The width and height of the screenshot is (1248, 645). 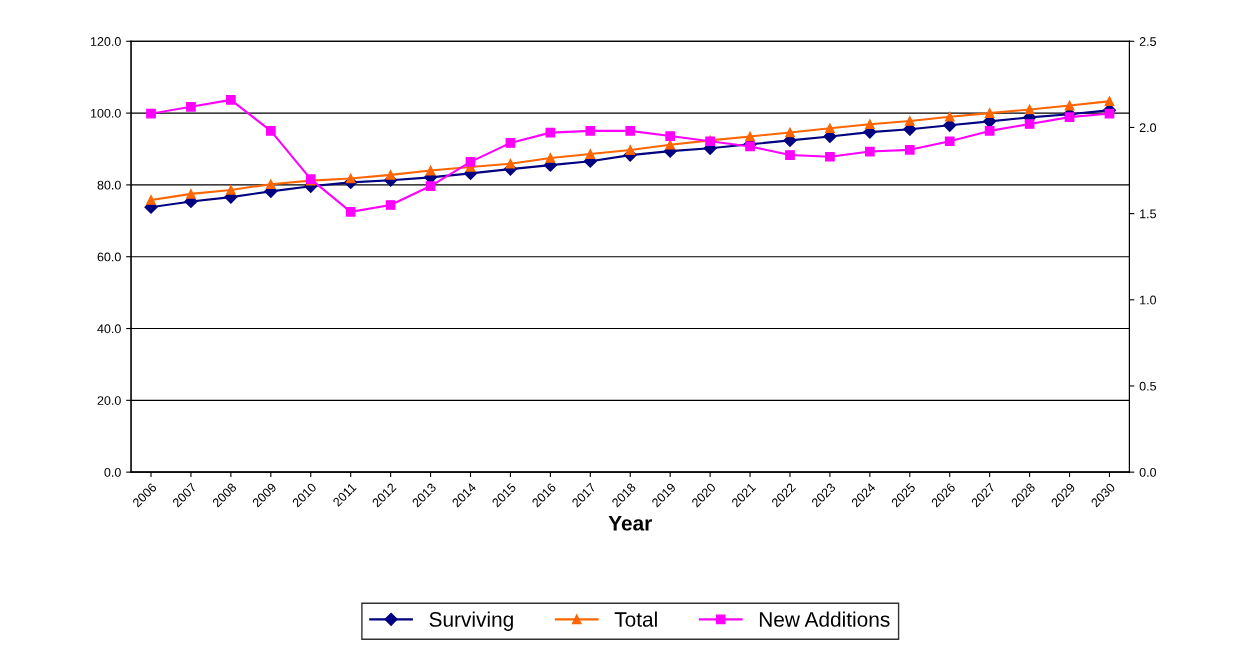 I want to click on legend-label: New Additions, so click(x=824, y=619).